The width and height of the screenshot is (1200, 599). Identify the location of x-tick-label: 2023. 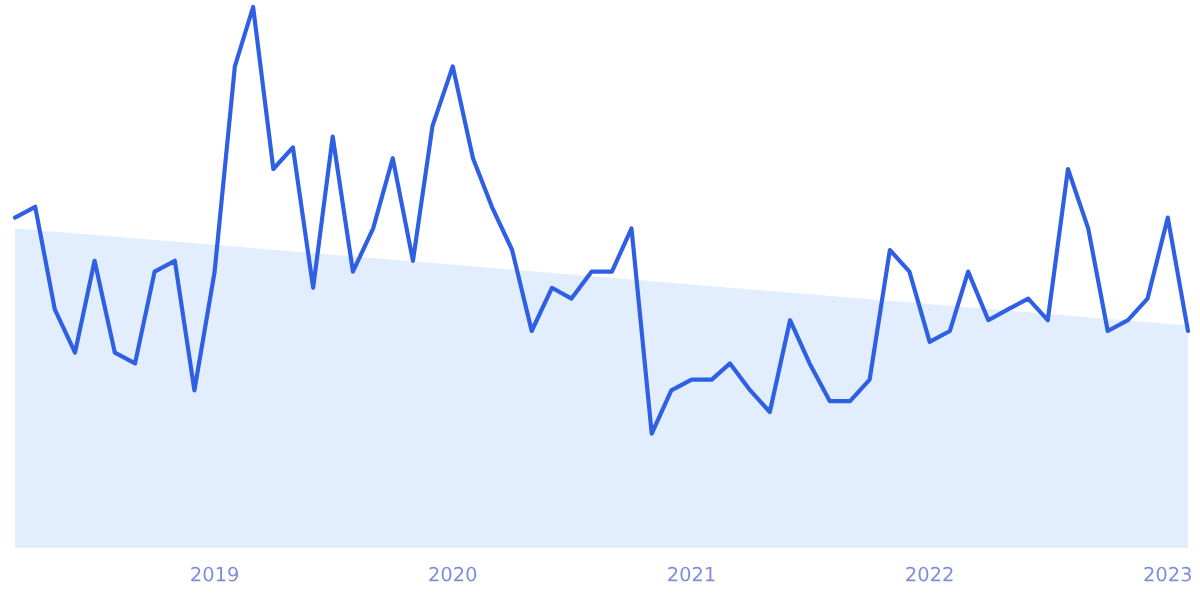
(1167, 574).